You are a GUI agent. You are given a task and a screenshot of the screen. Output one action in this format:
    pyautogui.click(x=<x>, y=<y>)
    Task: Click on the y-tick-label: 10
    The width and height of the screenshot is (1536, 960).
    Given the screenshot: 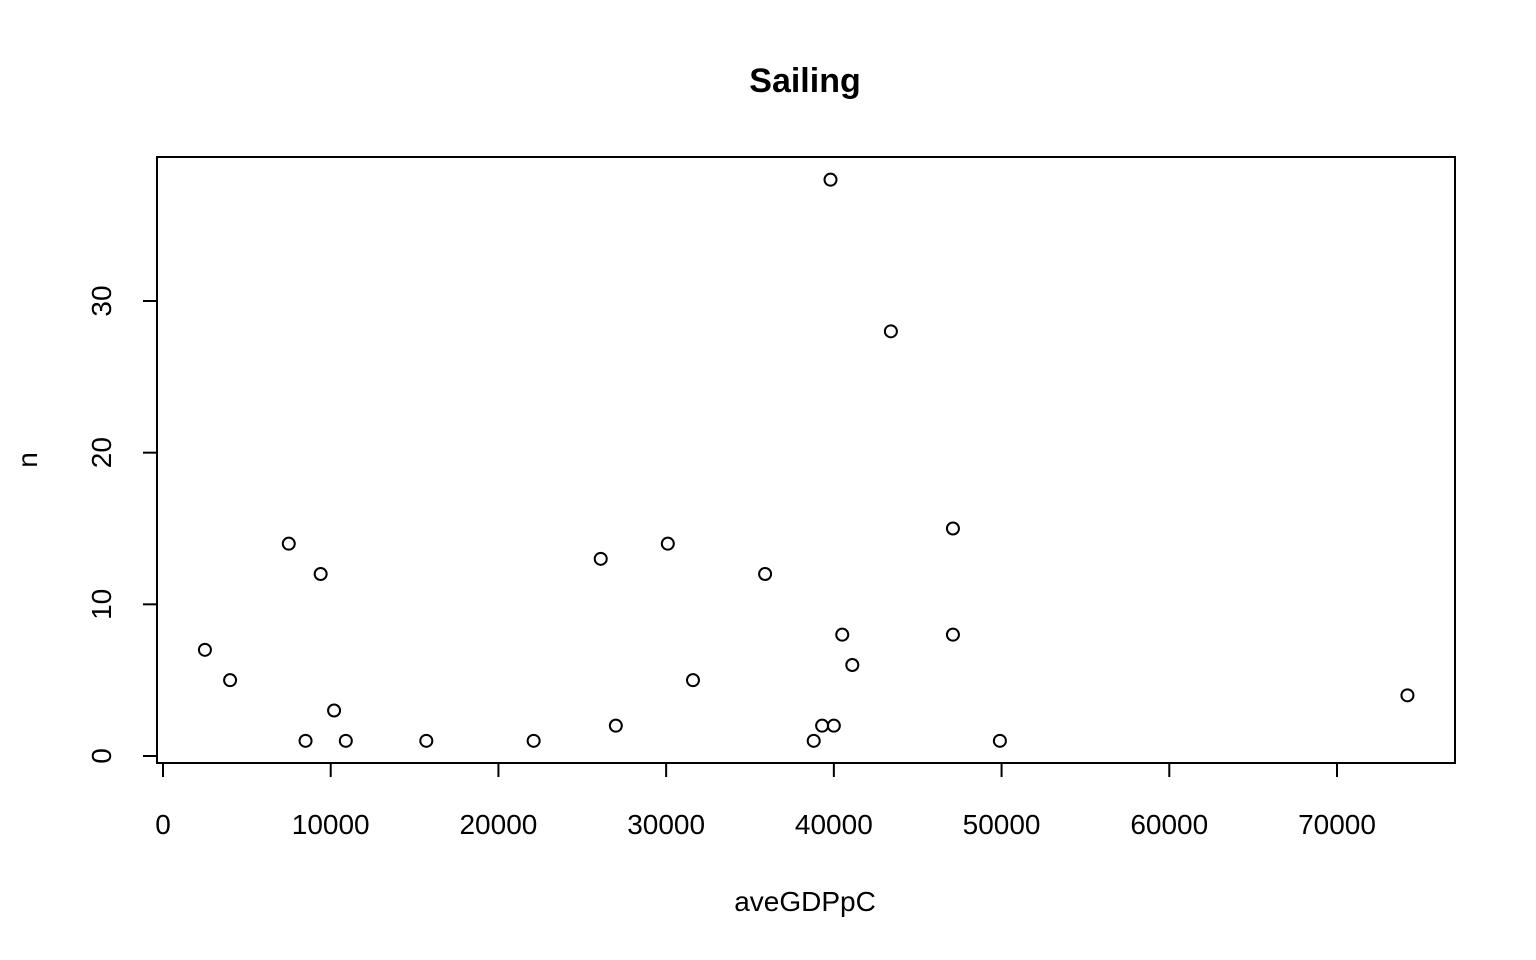 What is the action you would take?
    pyautogui.click(x=101, y=604)
    